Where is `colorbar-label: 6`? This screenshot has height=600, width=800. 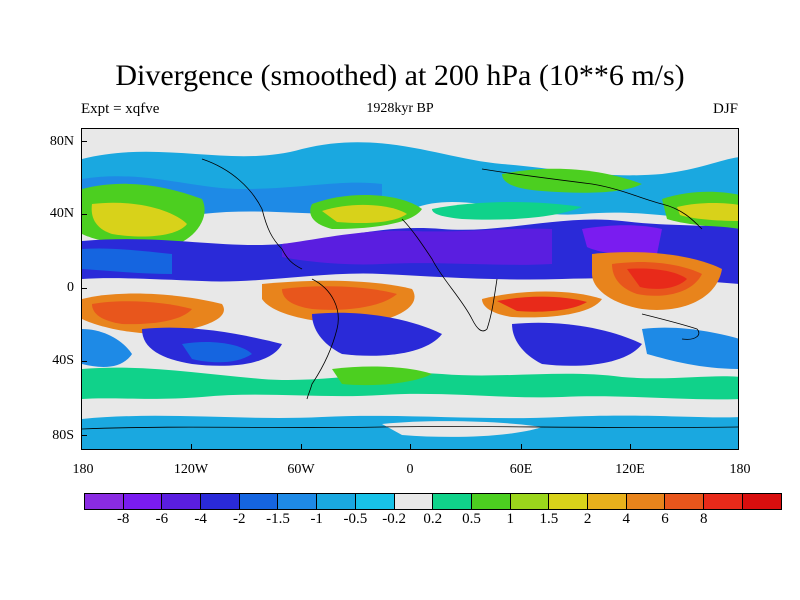
colorbar-label: 6 is located at coordinates (665, 519).